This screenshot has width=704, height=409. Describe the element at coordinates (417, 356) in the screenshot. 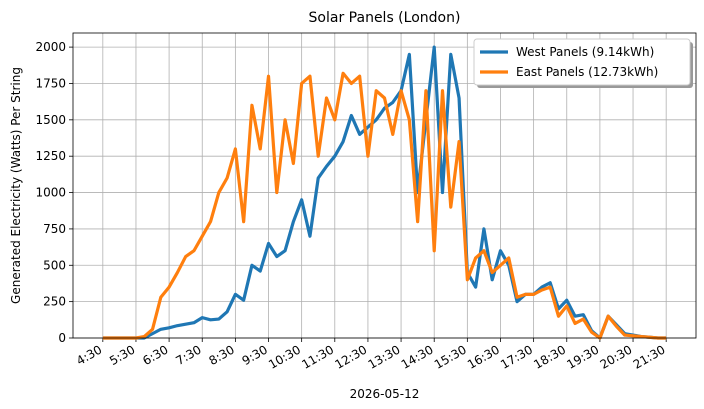

I see `x-tick-label: 14:30` at that location.